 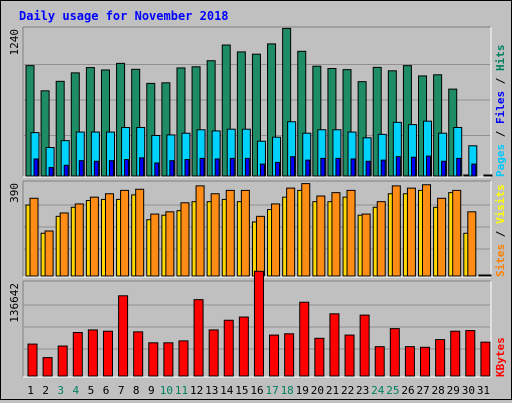 What do you see at coordinates (151, 390) in the screenshot?
I see `day-label-9: 9` at bounding box center [151, 390].